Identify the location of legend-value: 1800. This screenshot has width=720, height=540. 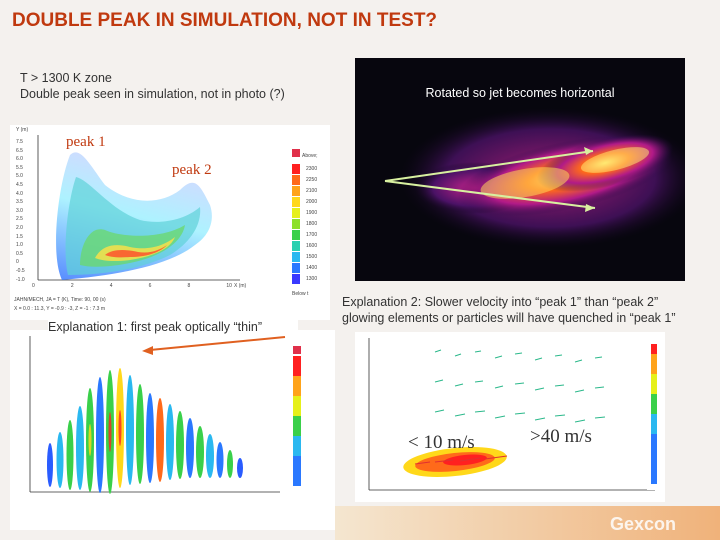
(312, 223).